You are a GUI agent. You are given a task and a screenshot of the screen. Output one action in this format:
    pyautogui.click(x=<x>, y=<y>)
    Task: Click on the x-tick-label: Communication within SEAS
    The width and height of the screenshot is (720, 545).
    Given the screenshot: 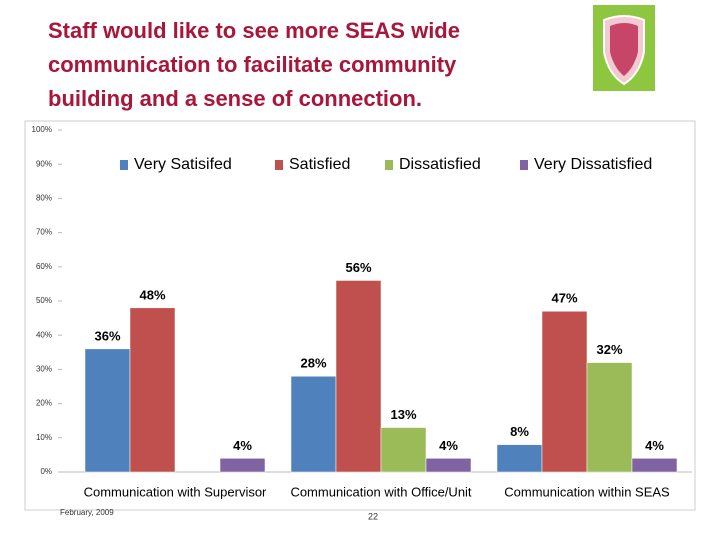 What is the action you would take?
    pyautogui.click(x=587, y=491)
    